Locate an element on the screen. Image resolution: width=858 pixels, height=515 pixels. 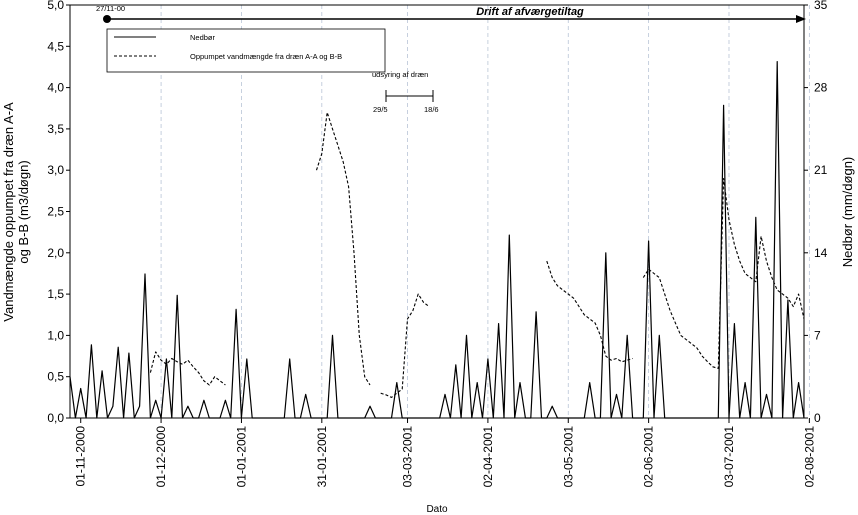
legend-label-oppumpet: Oppumpet vandmængde fra dræn A-A og B-B is located at coordinates (266, 56).